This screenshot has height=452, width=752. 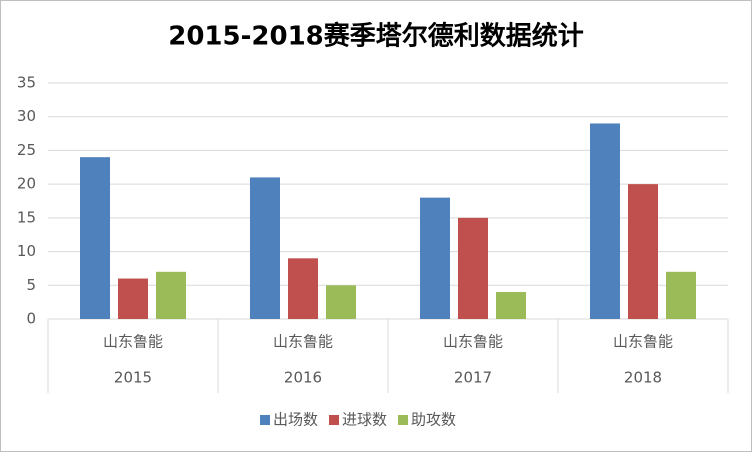 What do you see at coordinates (26, 251) in the screenshot?
I see `y-tick-label: 10` at bounding box center [26, 251].